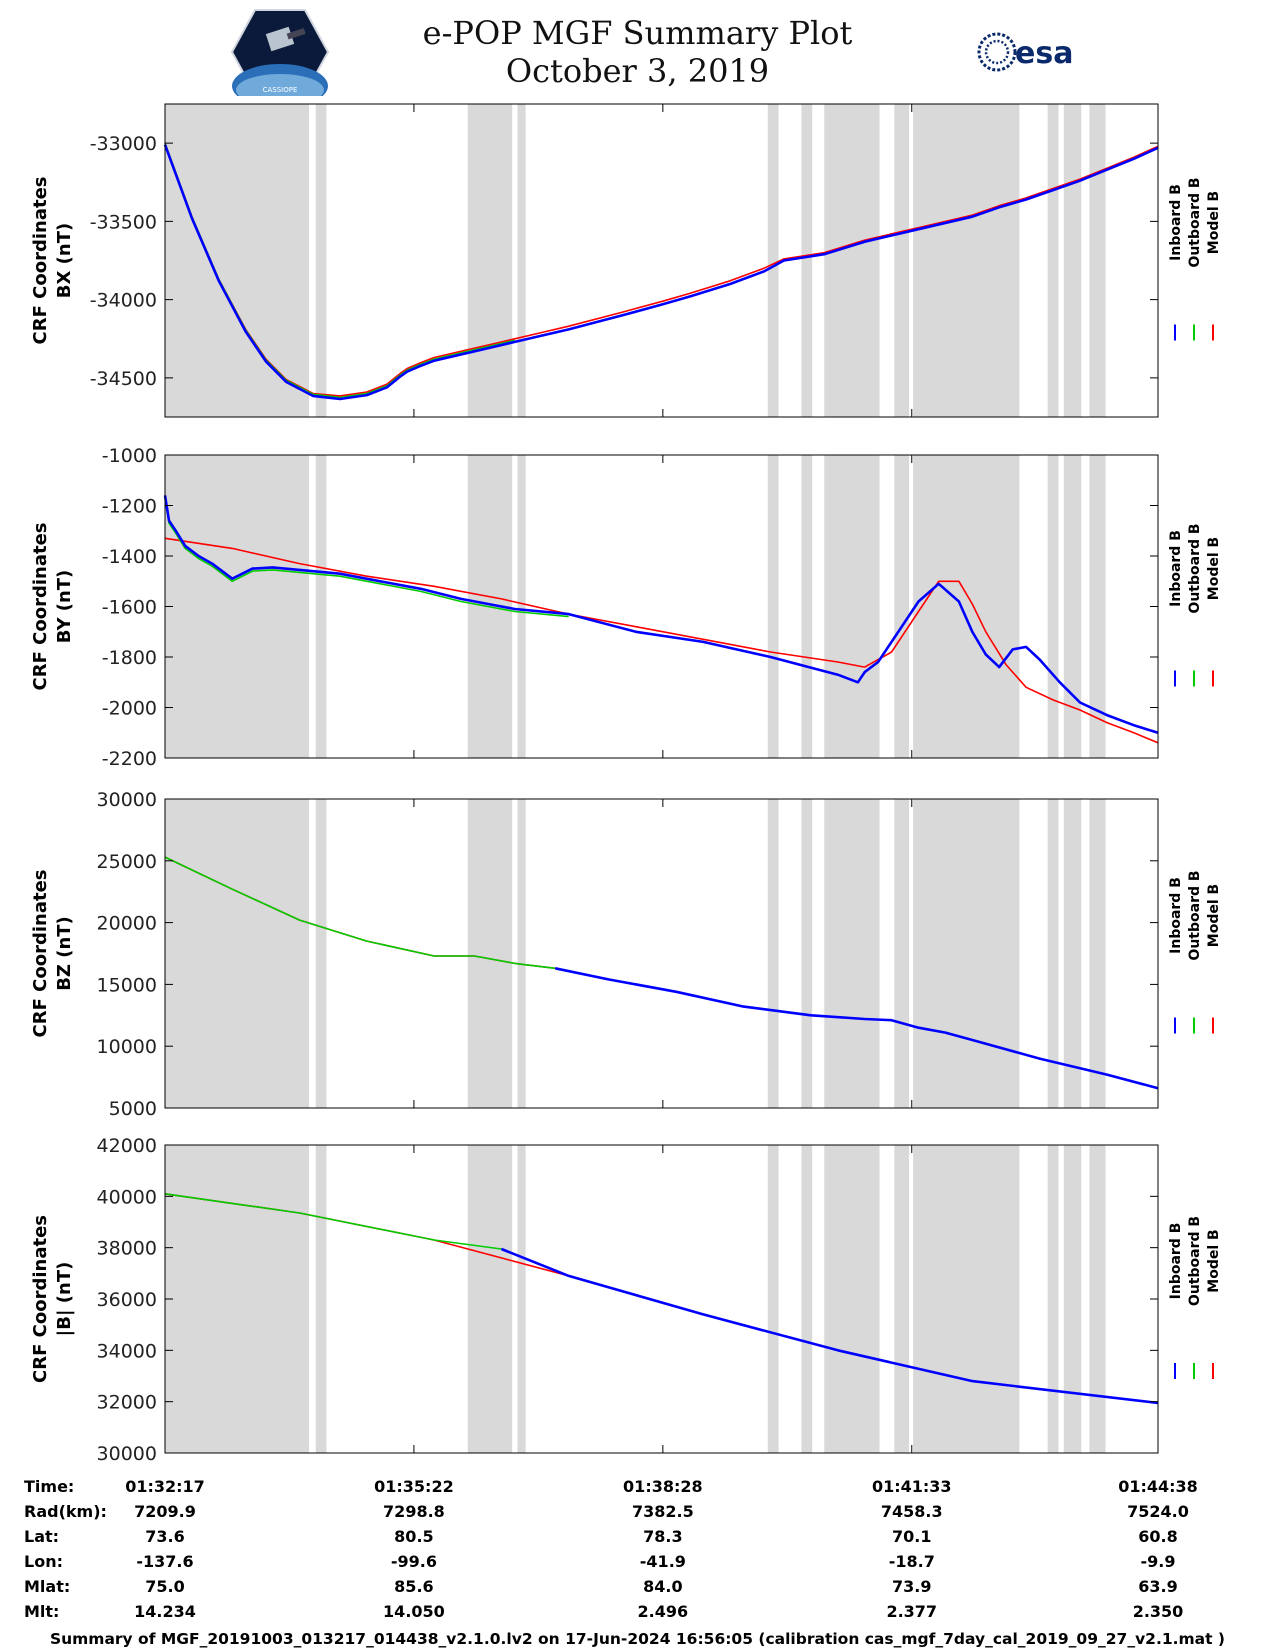 This screenshot has height=1650, width=1275. I want to click on y-axis-label-bz: CRF Coordinates BZ (nT), so click(52, 954).